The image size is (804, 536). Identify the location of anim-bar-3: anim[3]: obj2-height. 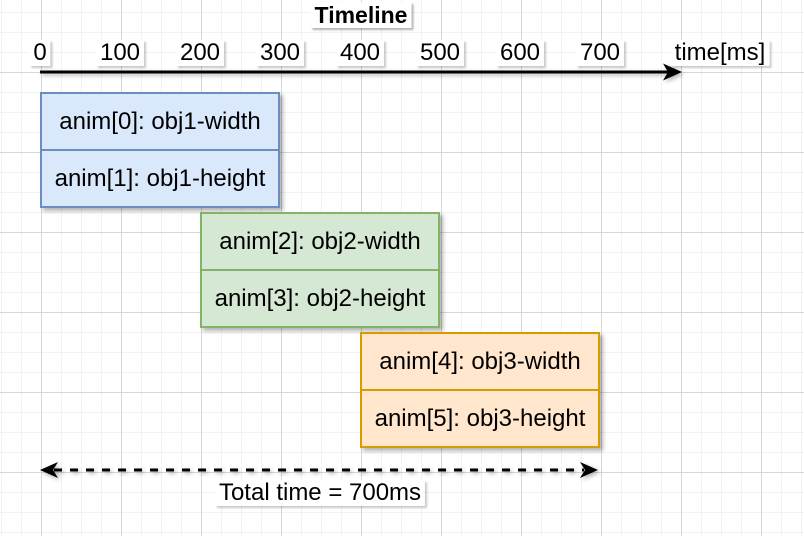
(320, 298).